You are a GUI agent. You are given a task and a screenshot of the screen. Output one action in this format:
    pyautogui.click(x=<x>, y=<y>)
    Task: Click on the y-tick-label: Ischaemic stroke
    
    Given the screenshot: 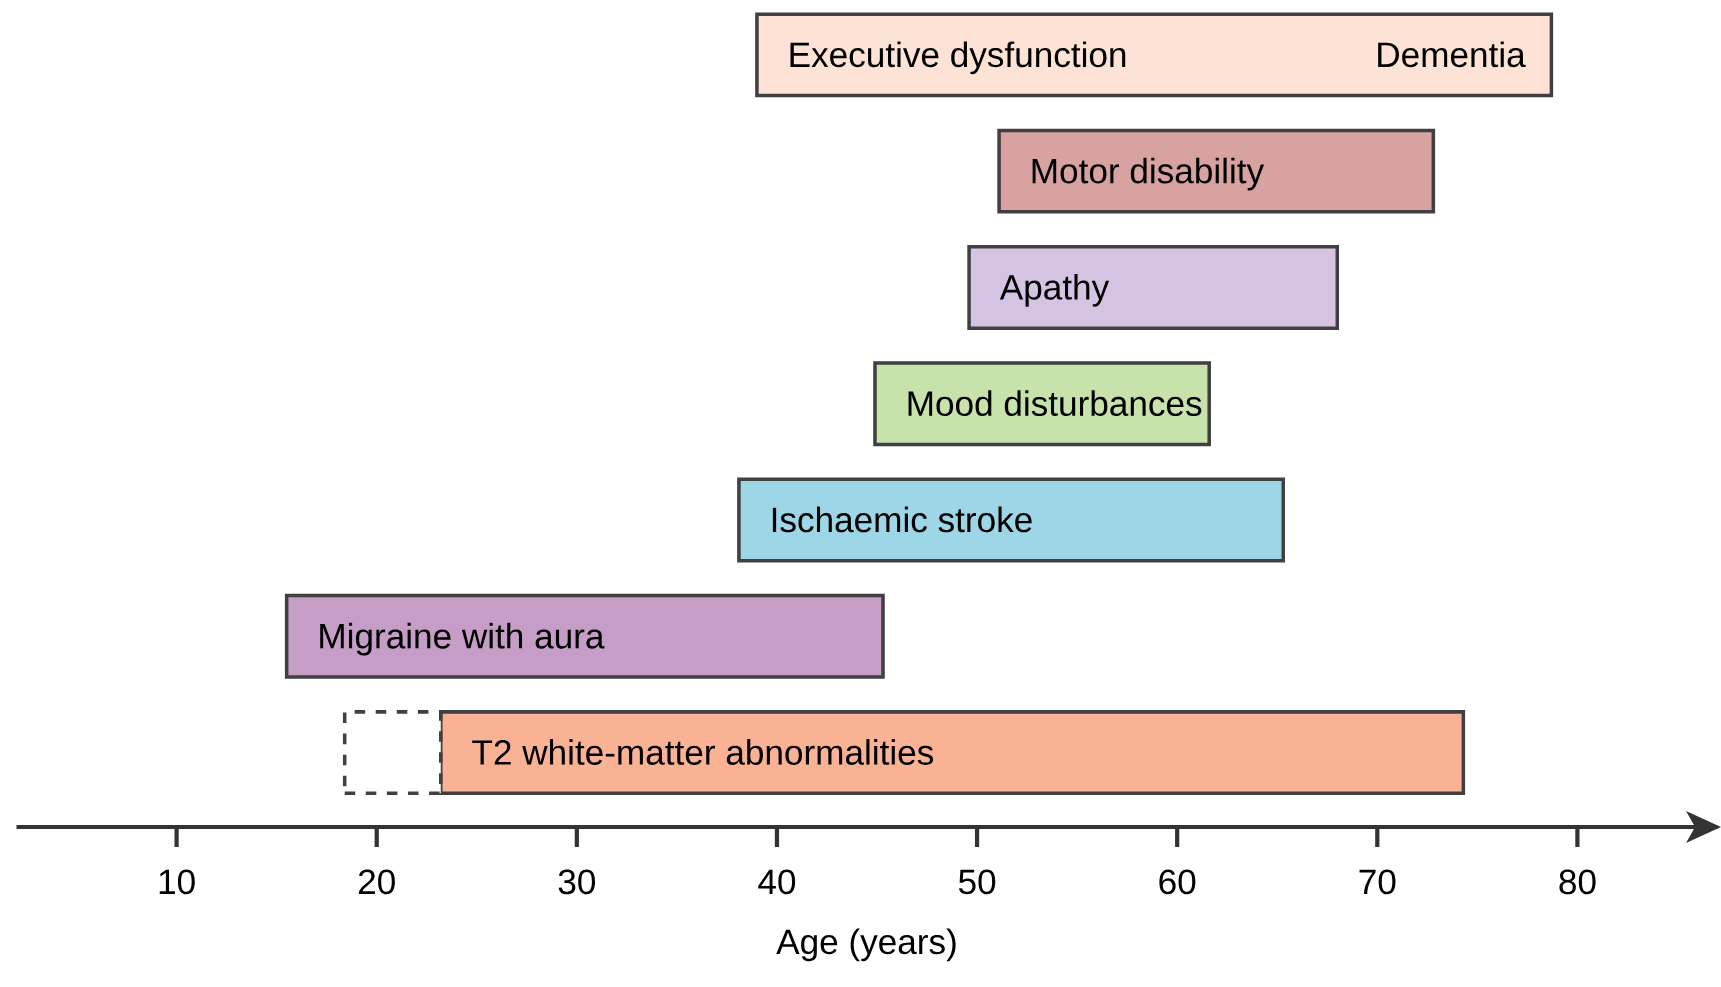 What is the action you would take?
    pyautogui.click(x=902, y=519)
    